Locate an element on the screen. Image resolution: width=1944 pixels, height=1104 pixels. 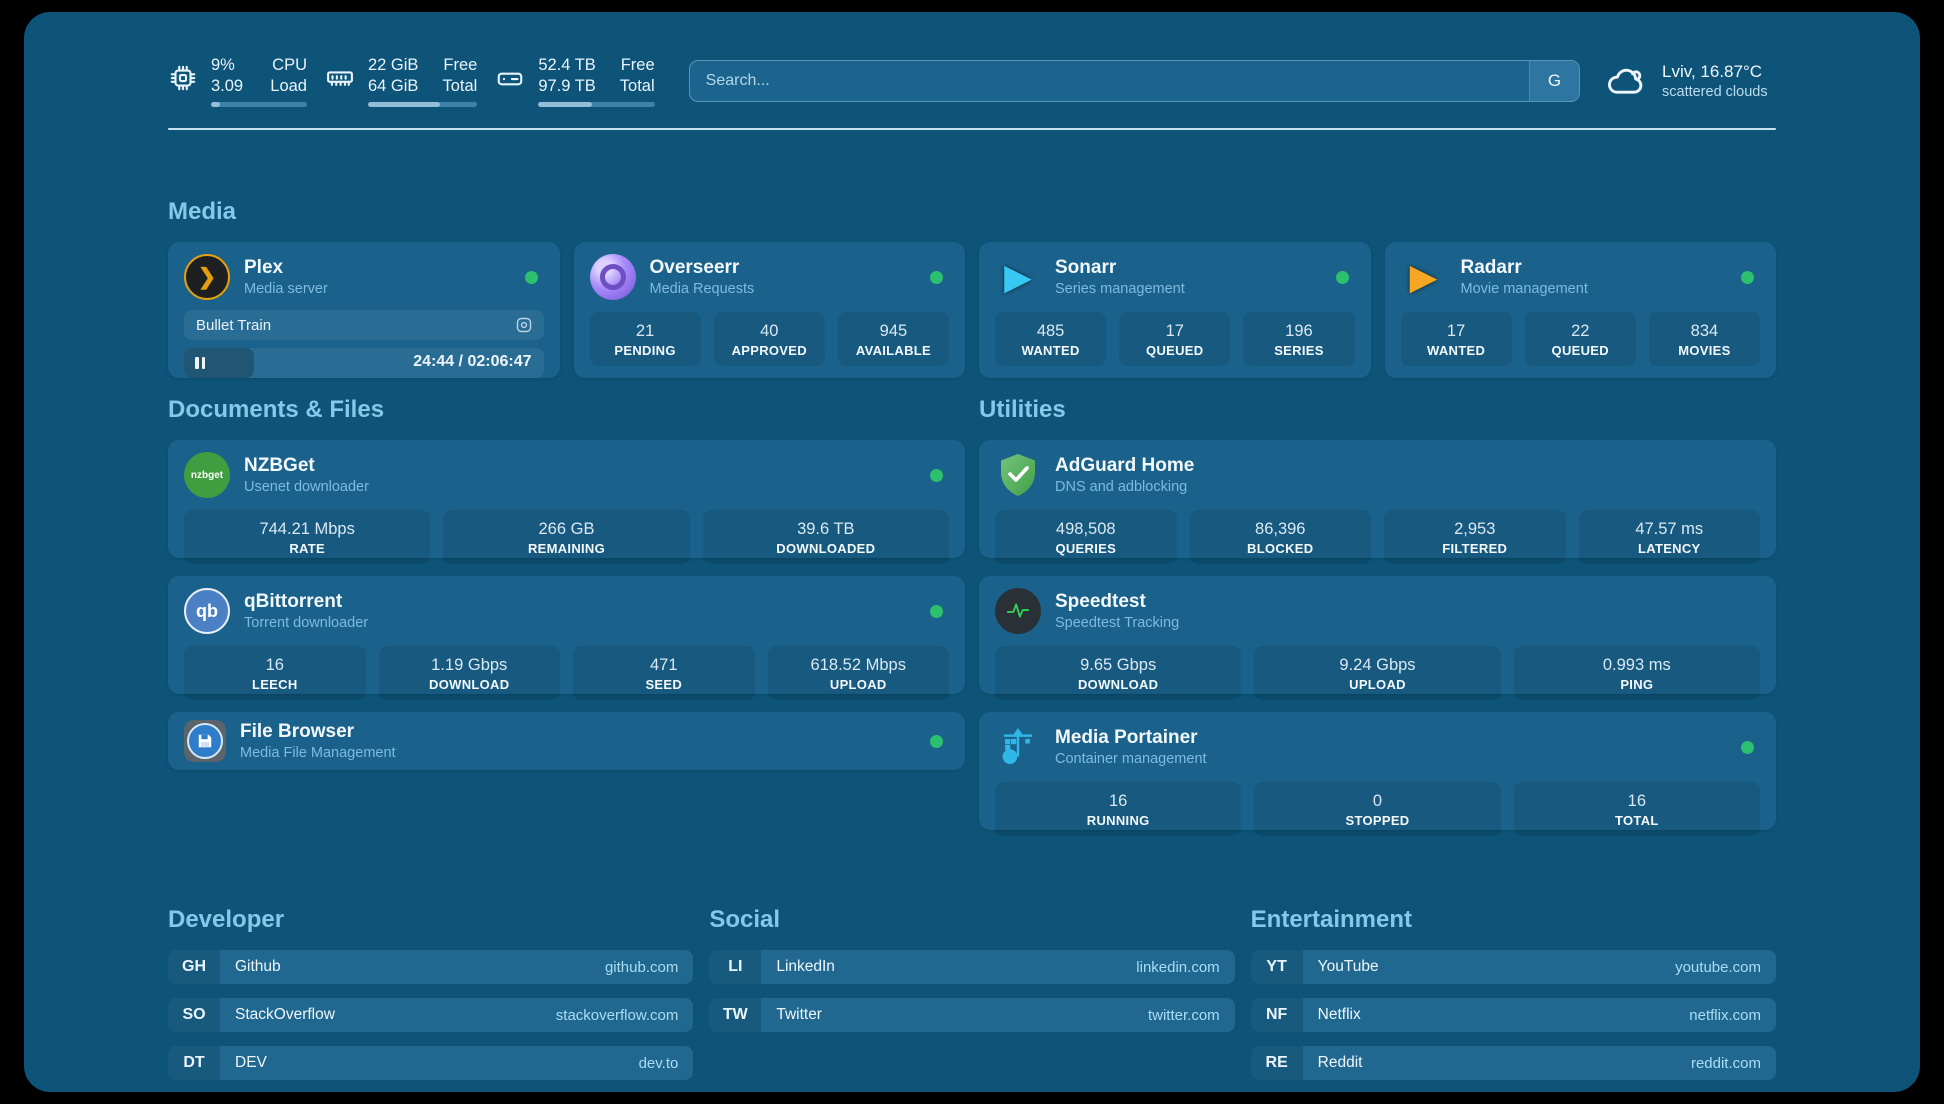
stat-wanted: 17 WANTED is located at coordinates (1456, 339).